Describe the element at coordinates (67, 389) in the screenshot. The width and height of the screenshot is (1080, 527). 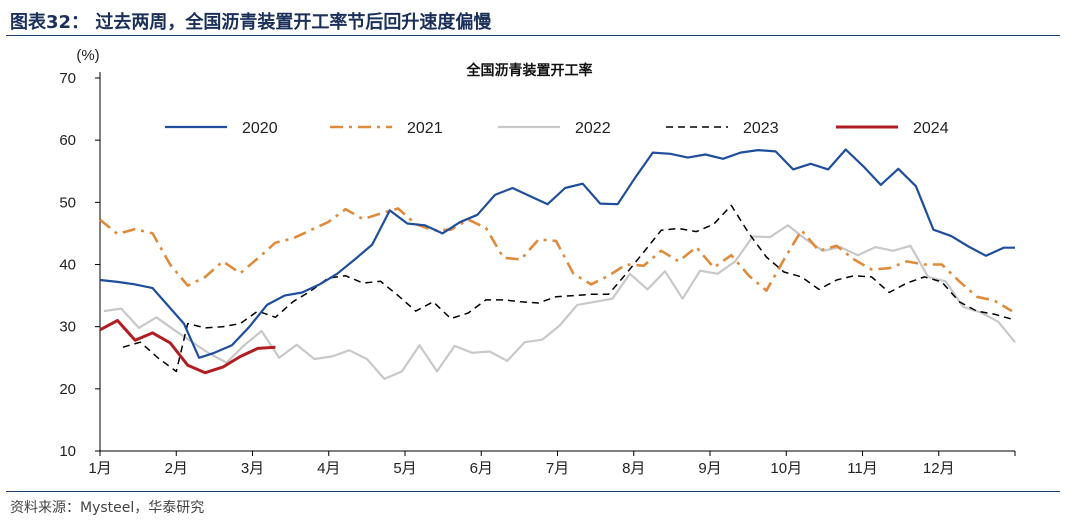
I see `y-tick-label: 20` at that location.